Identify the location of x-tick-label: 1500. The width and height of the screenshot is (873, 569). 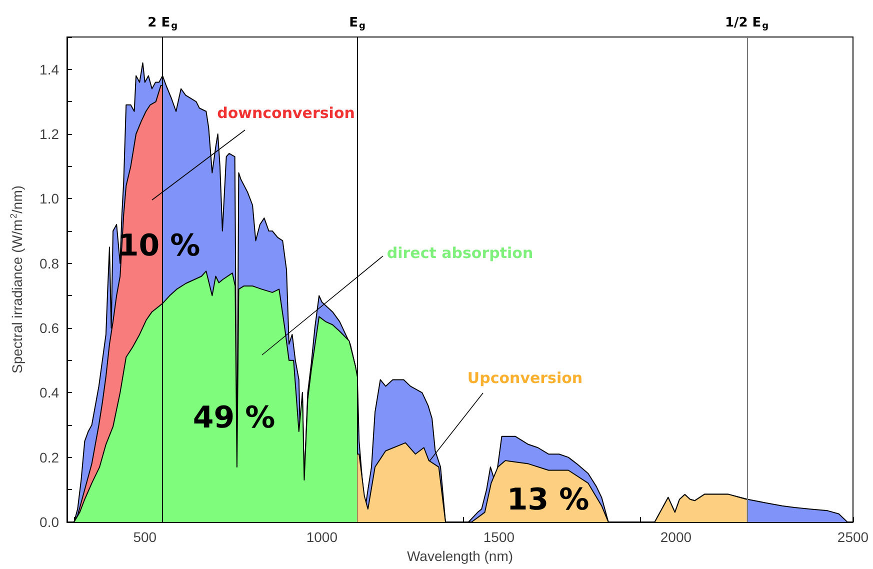
(499, 537).